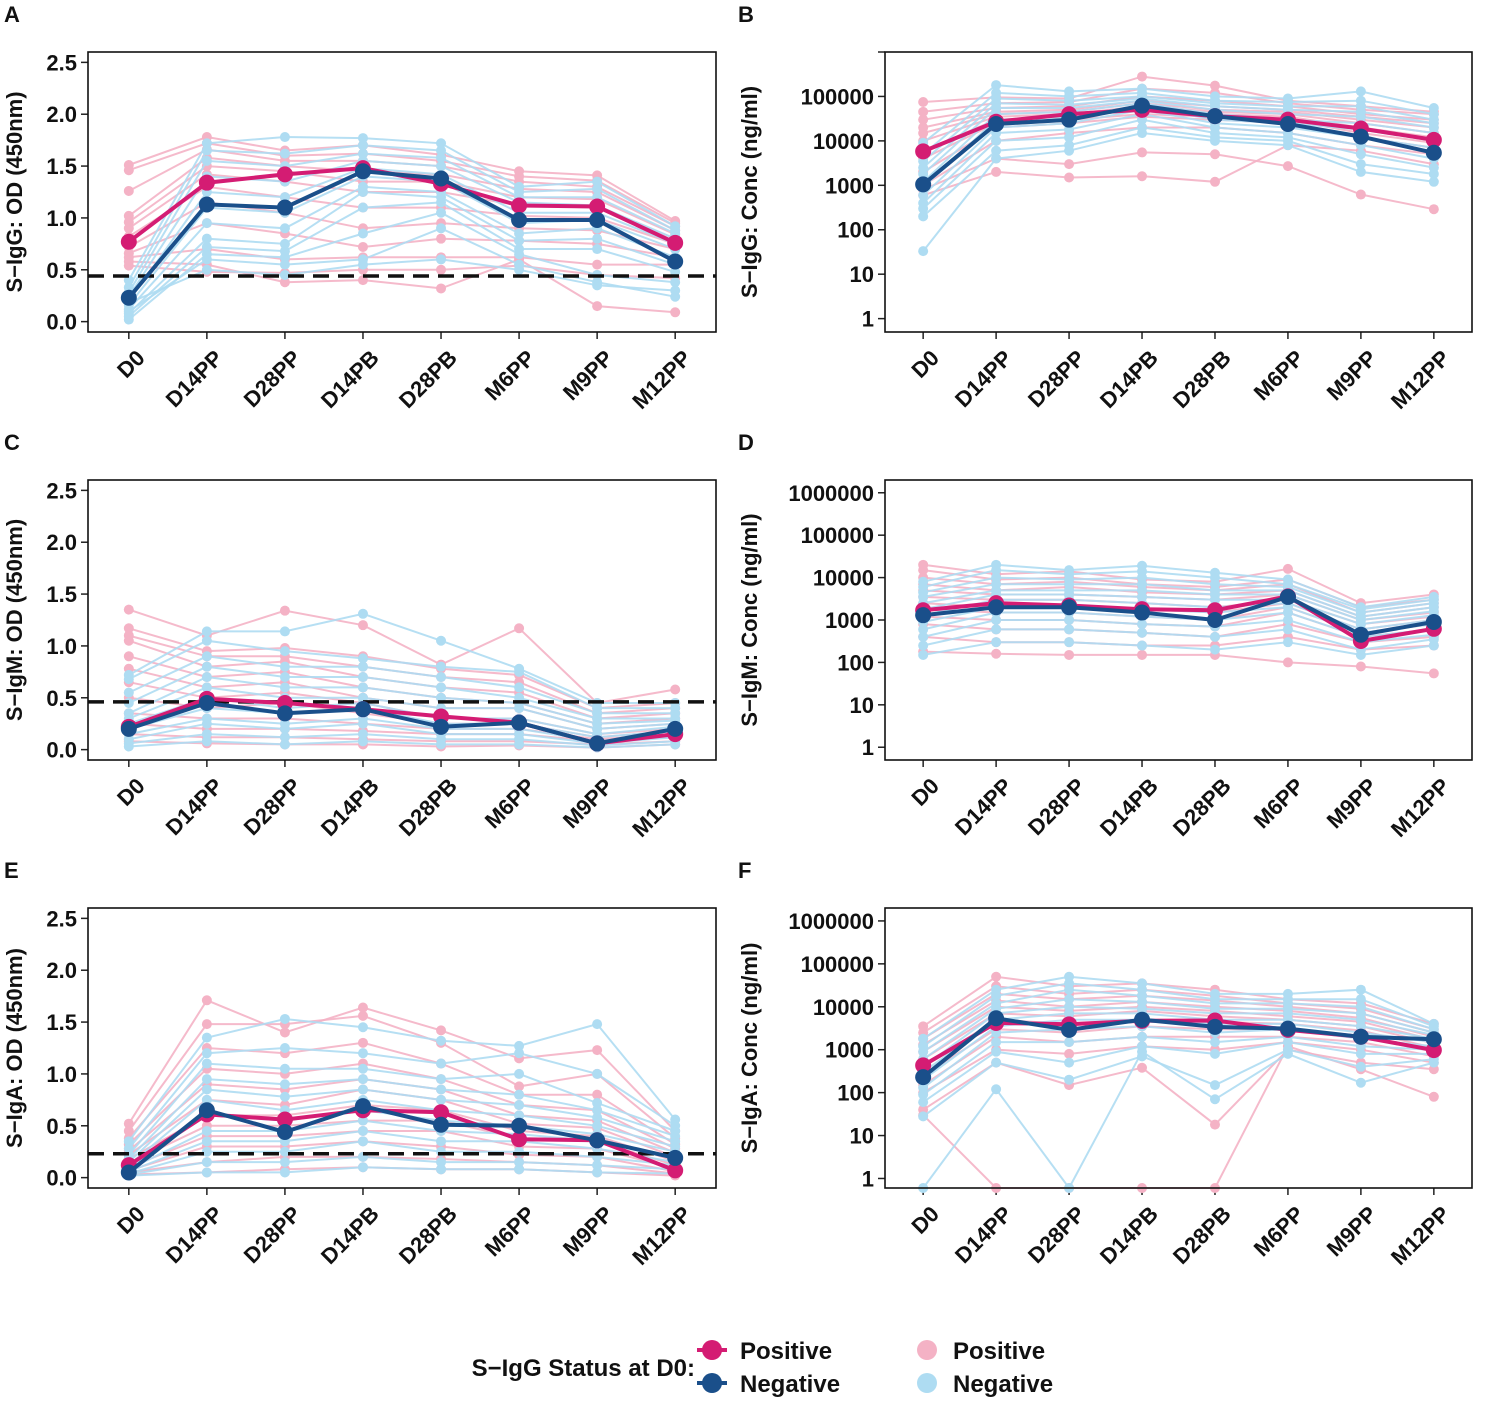  Describe the element at coordinates (194, 1234) in the screenshot. I see `x-tick-label: D14PP` at that location.